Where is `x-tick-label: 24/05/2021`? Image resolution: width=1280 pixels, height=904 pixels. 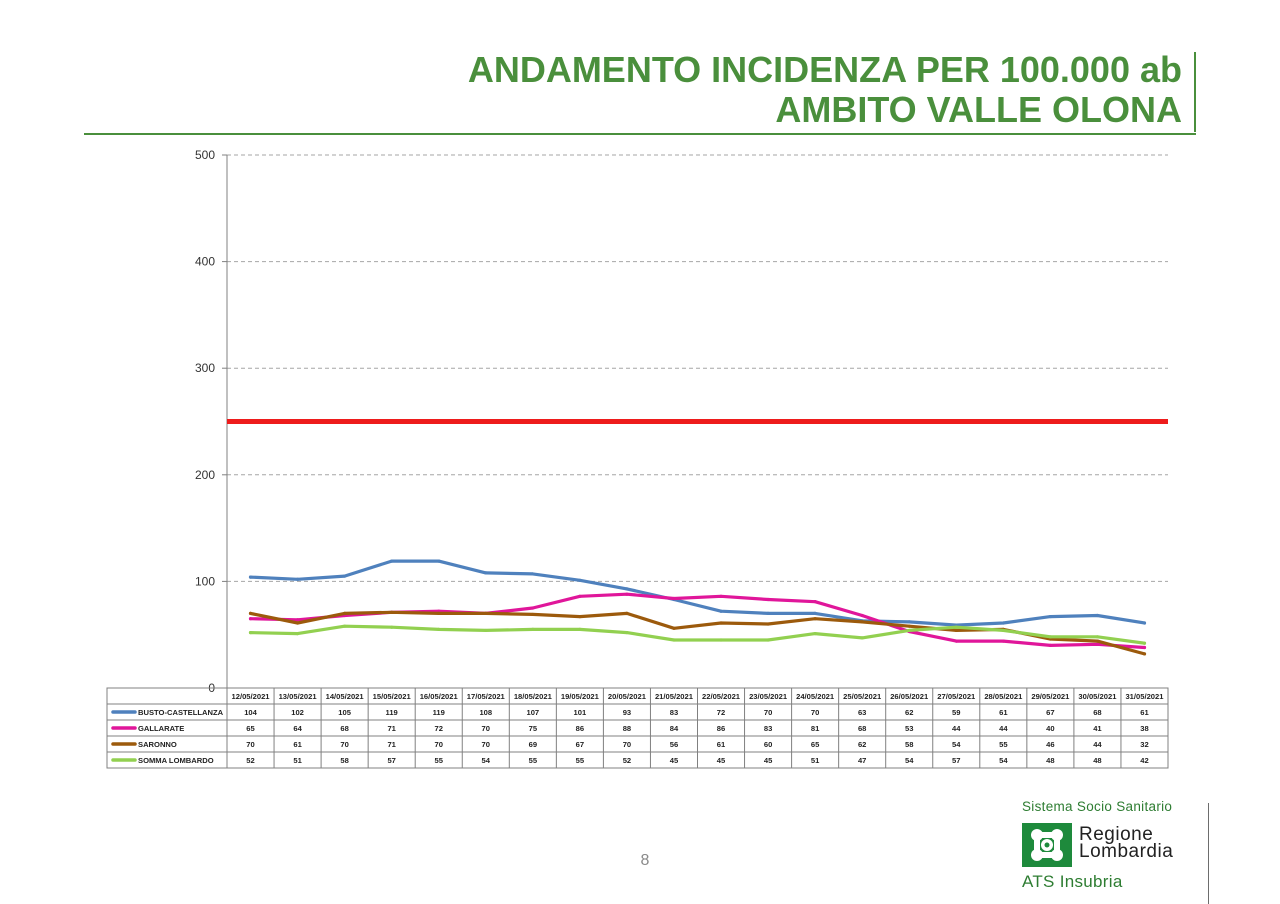
x-tick-label: 24/05/2021 is located at coordinates (815, 696).